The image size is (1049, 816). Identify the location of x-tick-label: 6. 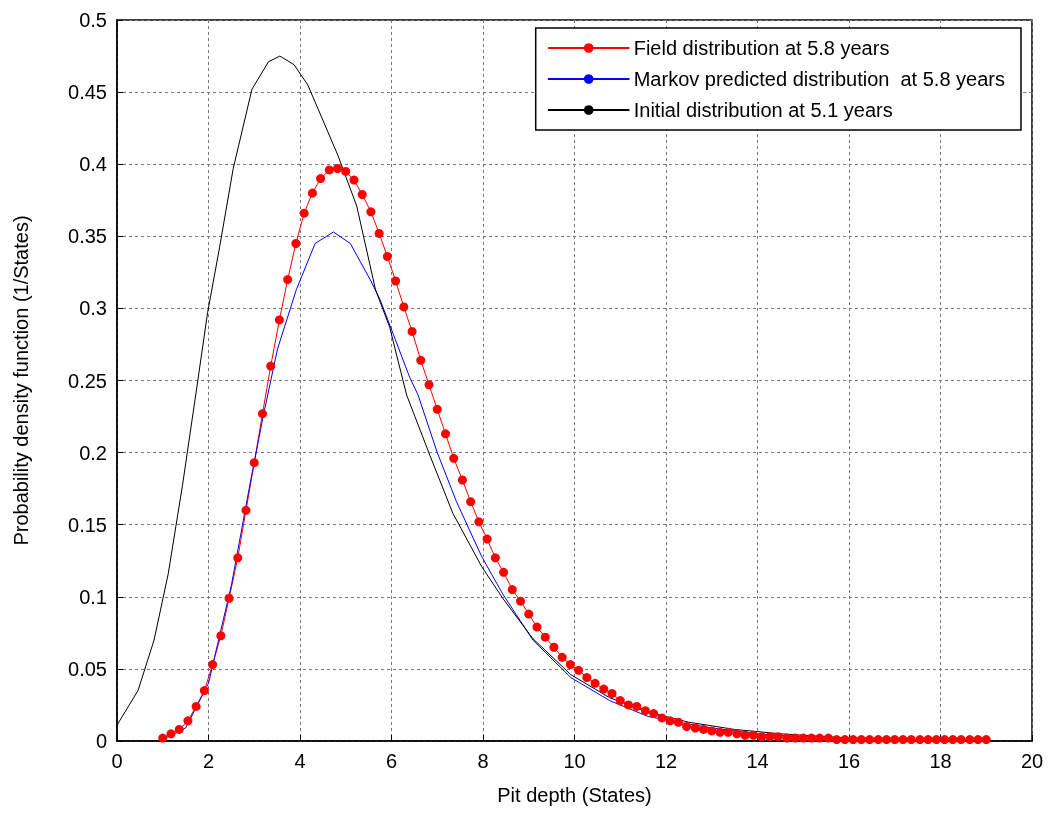
(391, 761).